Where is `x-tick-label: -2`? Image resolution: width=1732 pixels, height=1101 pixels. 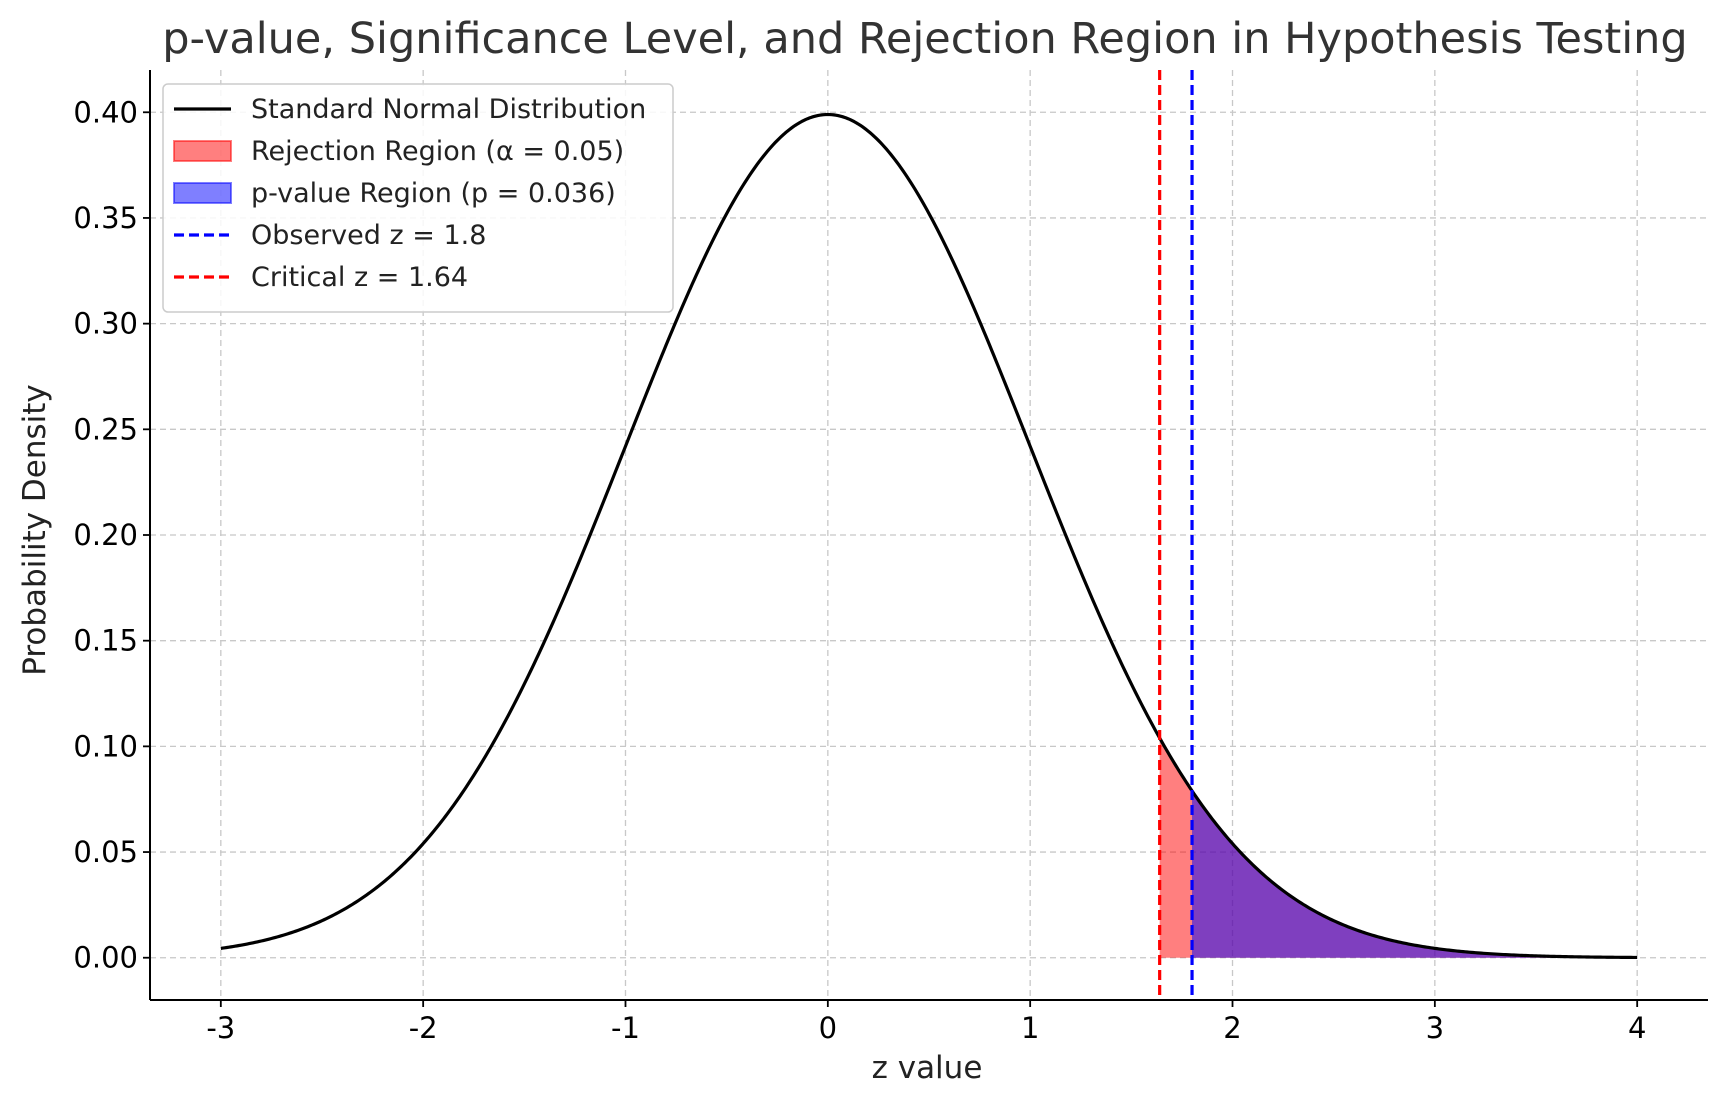 x-tick-label: -2 is located at coordinates (423, 1028).